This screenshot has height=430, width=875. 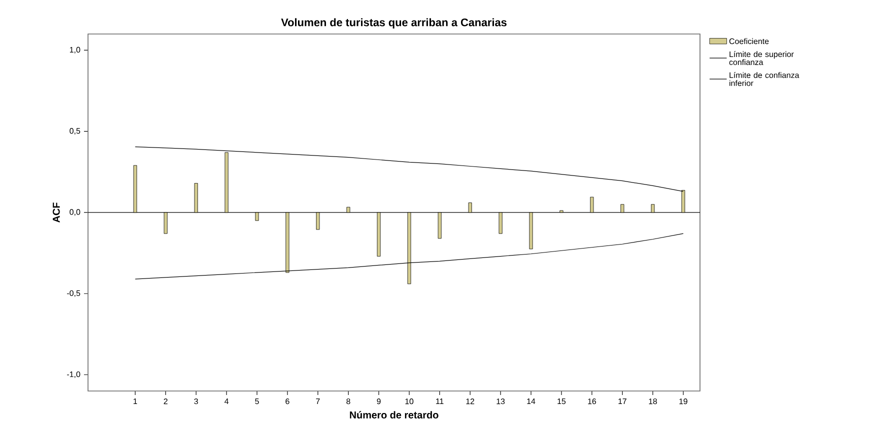 I want to click on x-tick-label: 15, so click(x=562, y=401).